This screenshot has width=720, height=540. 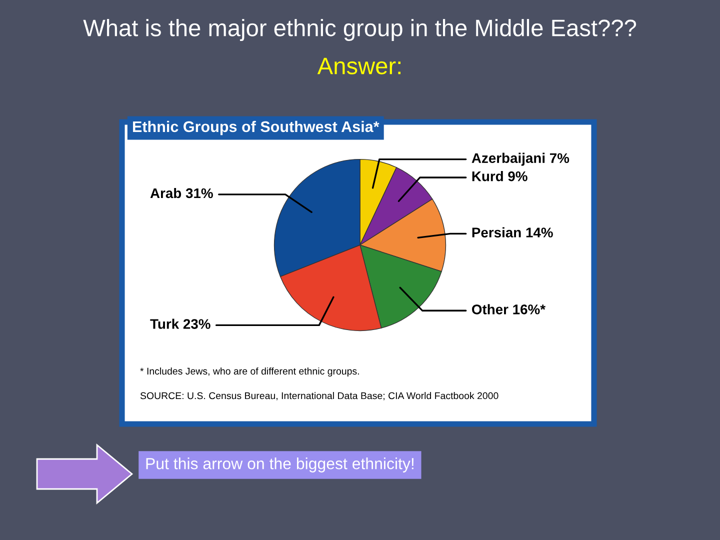 I want to click on slice-label: Turk 23%, so click(x=180, y=323).